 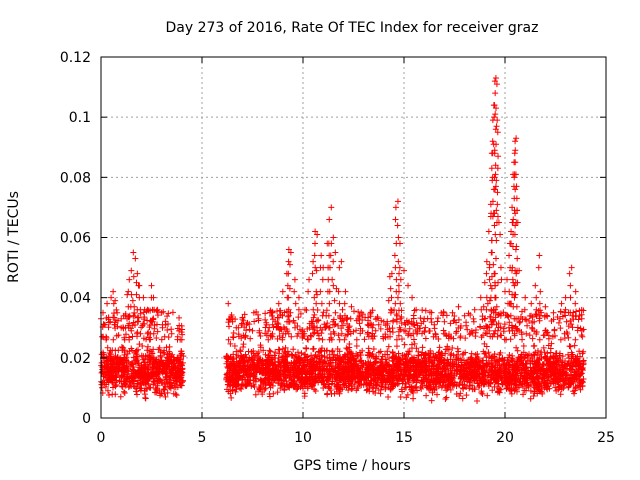 What do you see at coordinates (606, 438) in the screenshot?
I see `x-tick-label: 25` at bounding box center [606, 438].